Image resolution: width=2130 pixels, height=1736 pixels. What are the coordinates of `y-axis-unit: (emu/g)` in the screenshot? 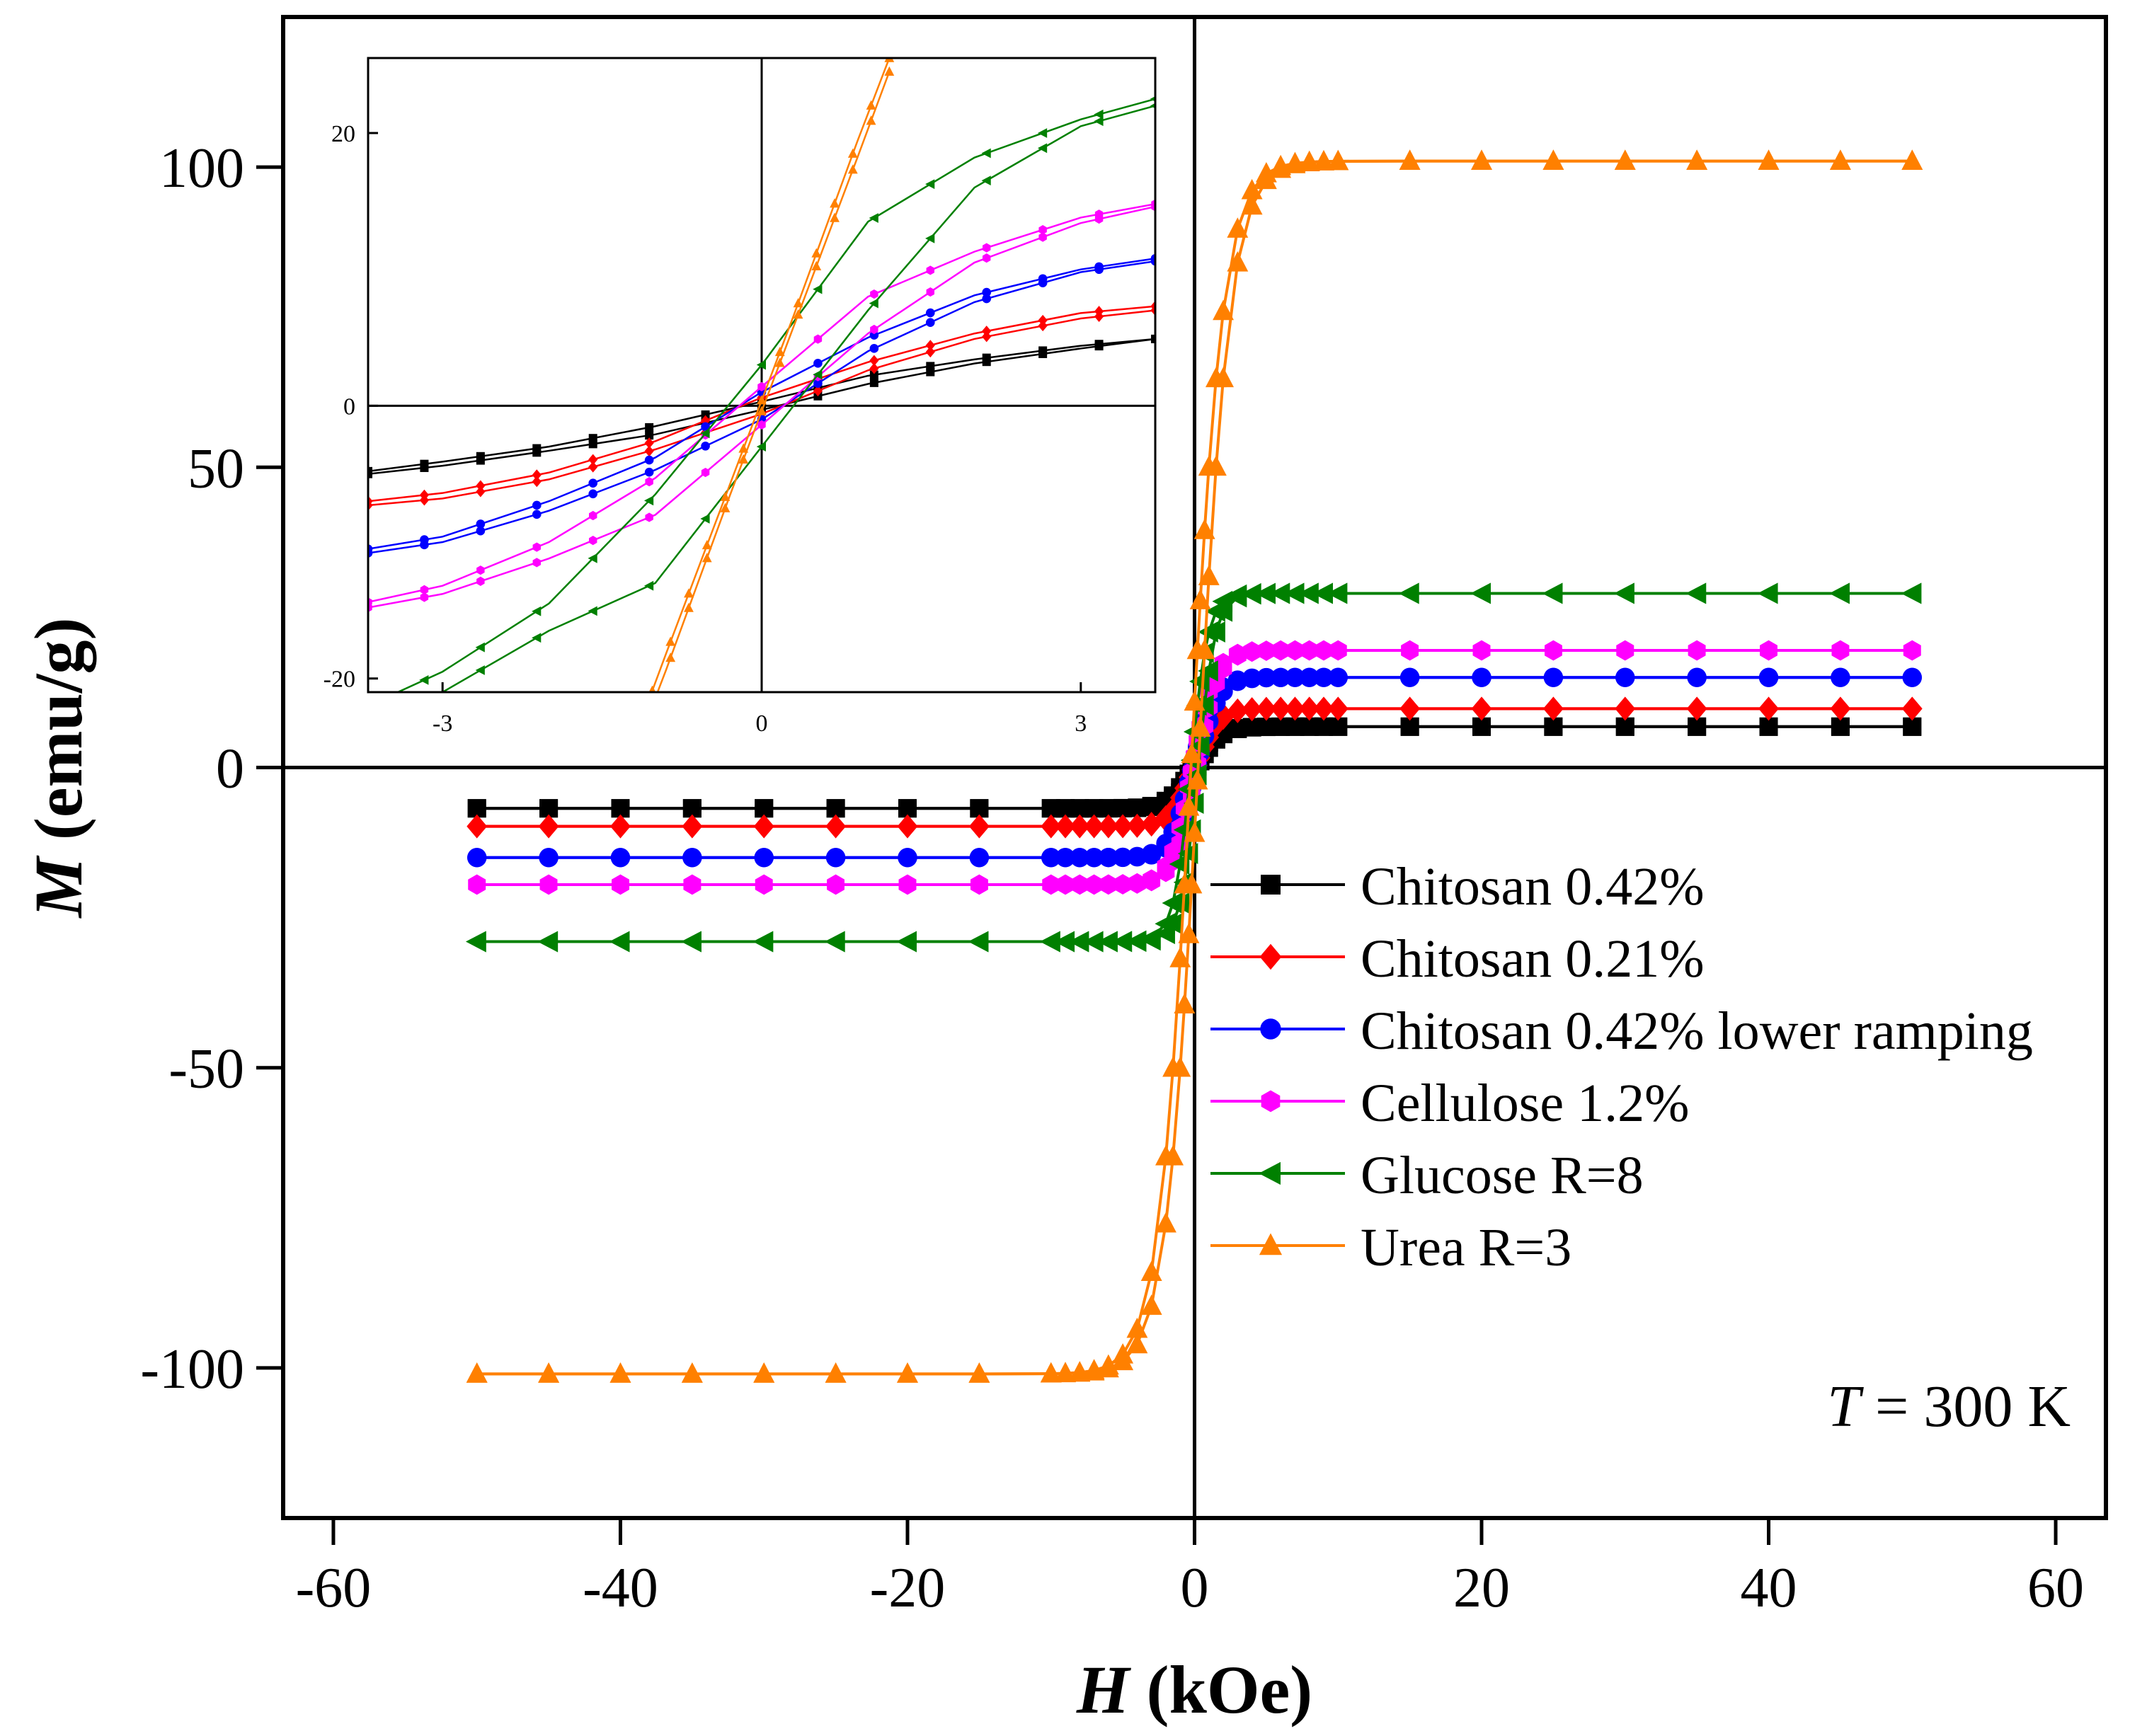 It's located at (58, 738).